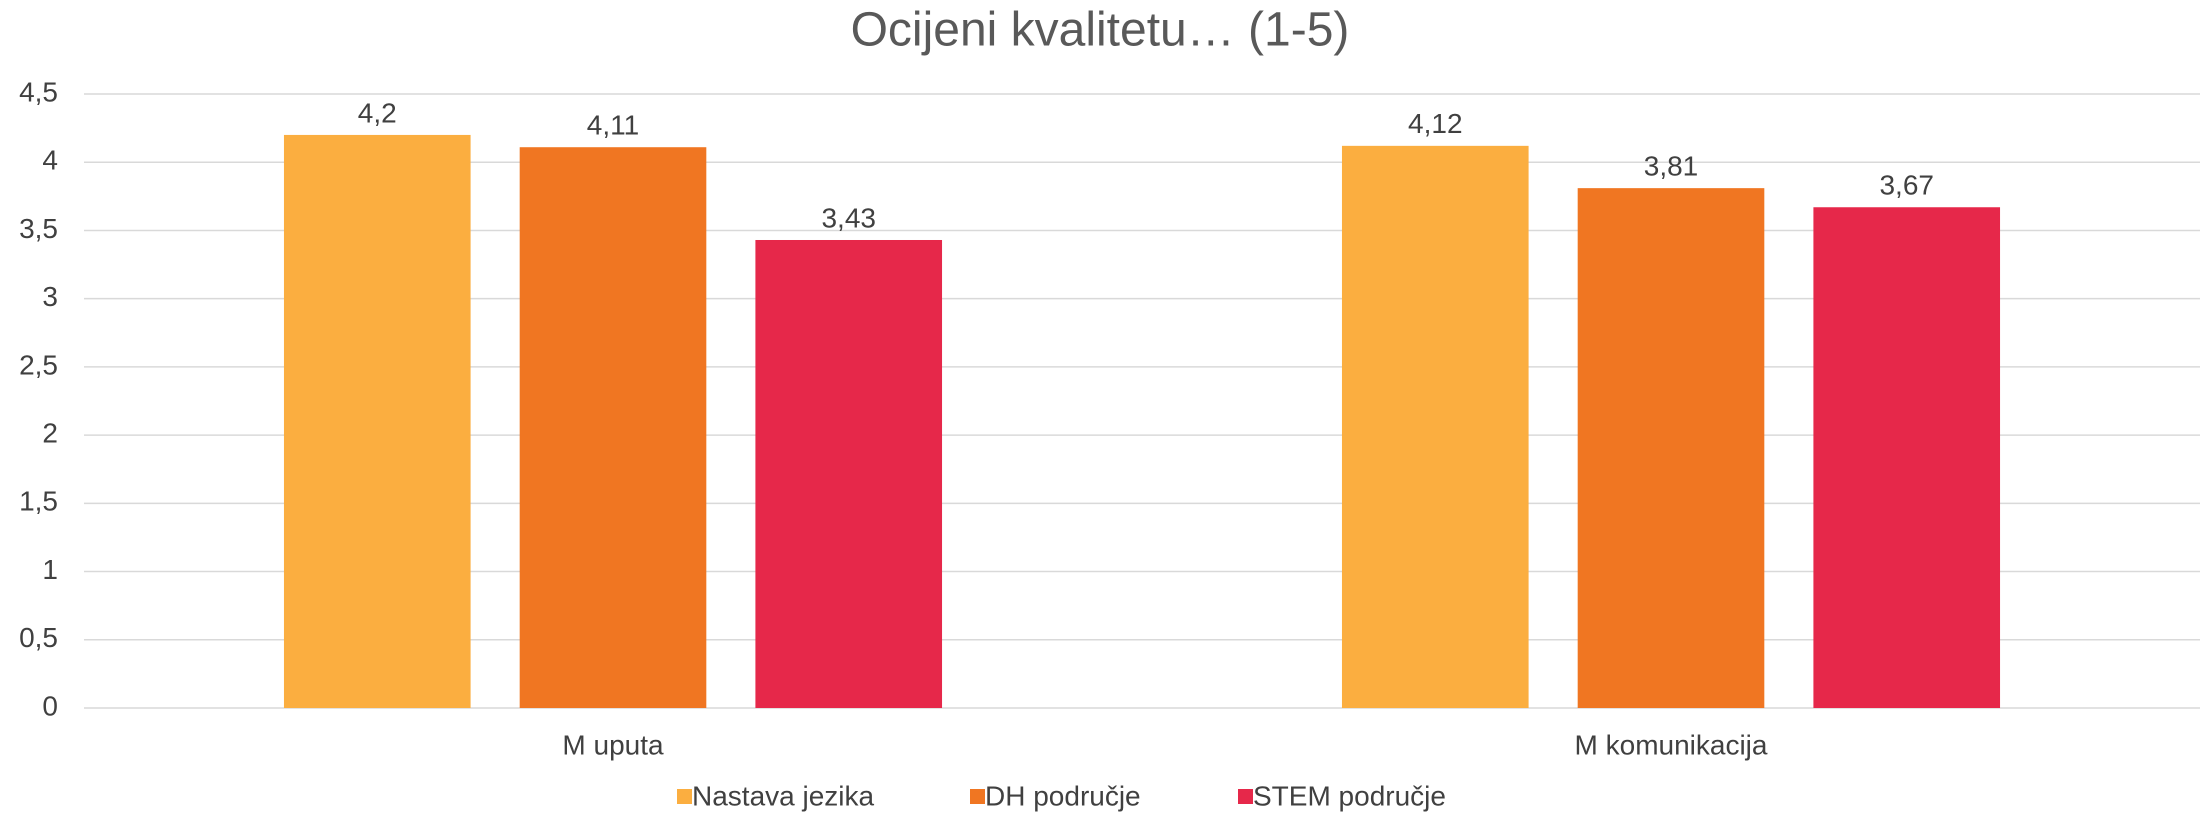 The image size is (2200, 815). What do you see at coordinates (783, 795) in the screenshot?
I see `legend-label: Nastava jezika` at bounding box center [783, 795].